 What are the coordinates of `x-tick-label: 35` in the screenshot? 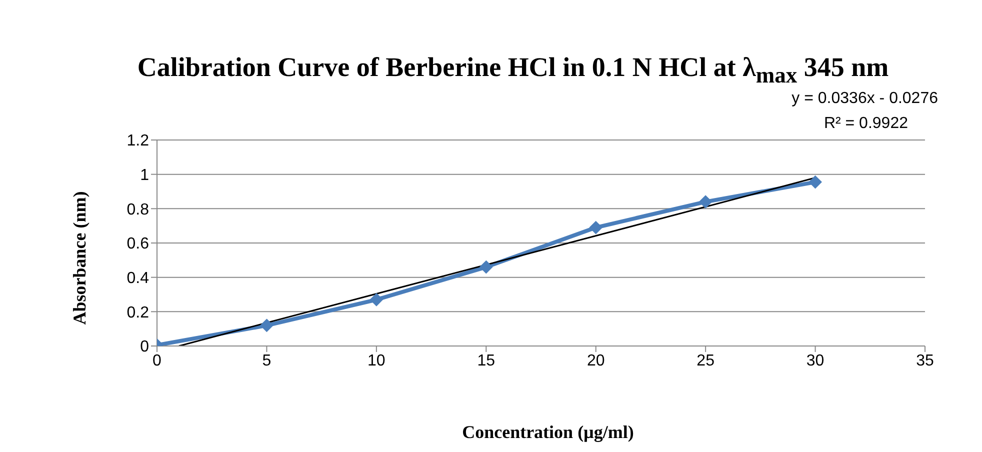 It's located at (925, 361).